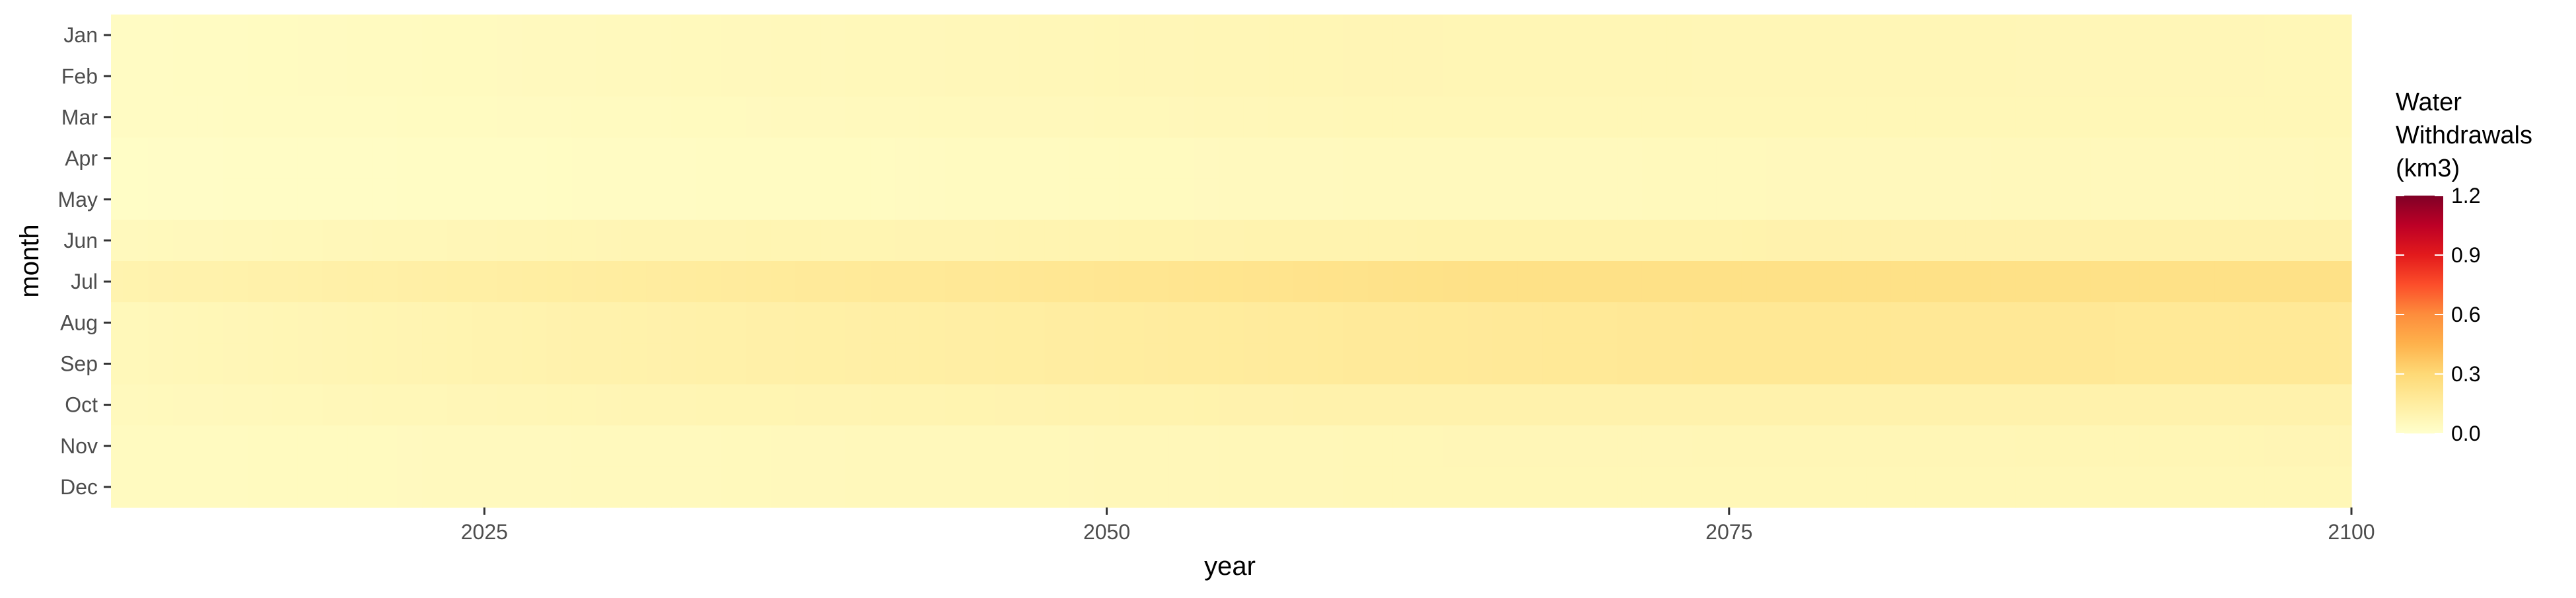  What do you see at coordinates (81, 158) in the screenshot?
I see `y-tick-label: Apr` at bounding box center [81, 158].